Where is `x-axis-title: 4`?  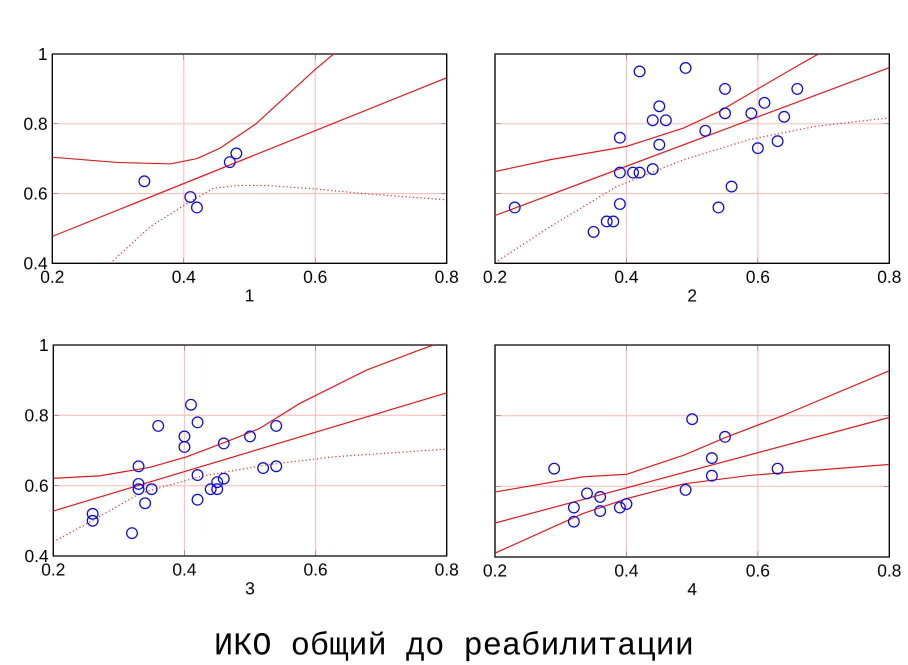 x-axis-title: 4 is located at coordinates (692, 589).